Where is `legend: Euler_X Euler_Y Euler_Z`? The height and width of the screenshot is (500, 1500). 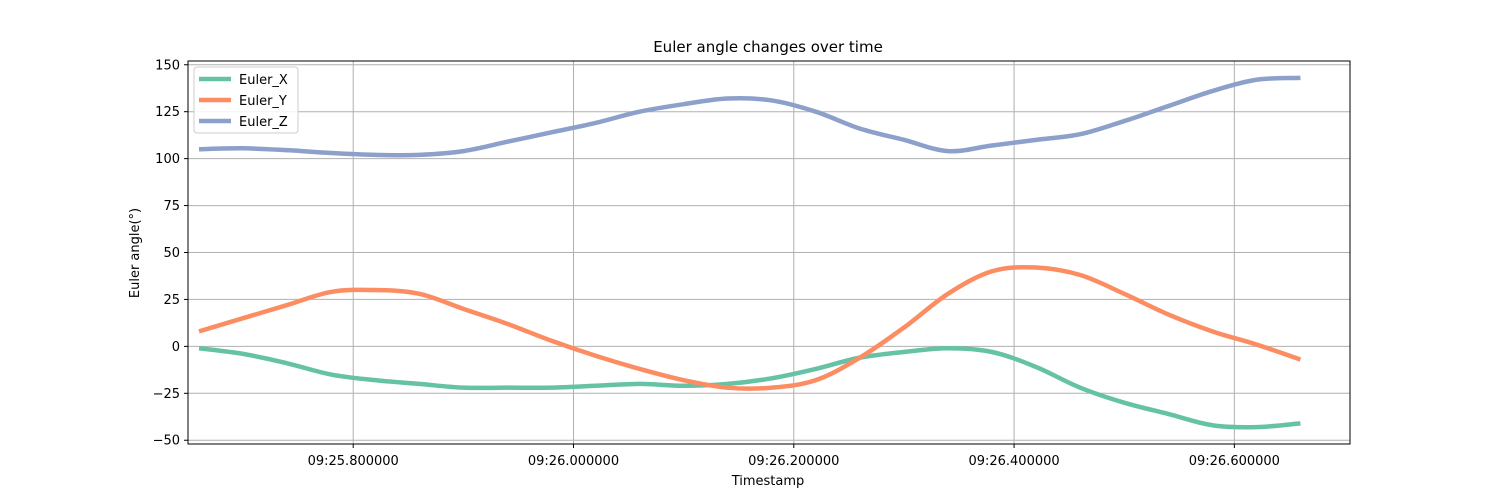 legend: Euler_X Euler_Y Euler_Z is located at coordinates (246, 100).